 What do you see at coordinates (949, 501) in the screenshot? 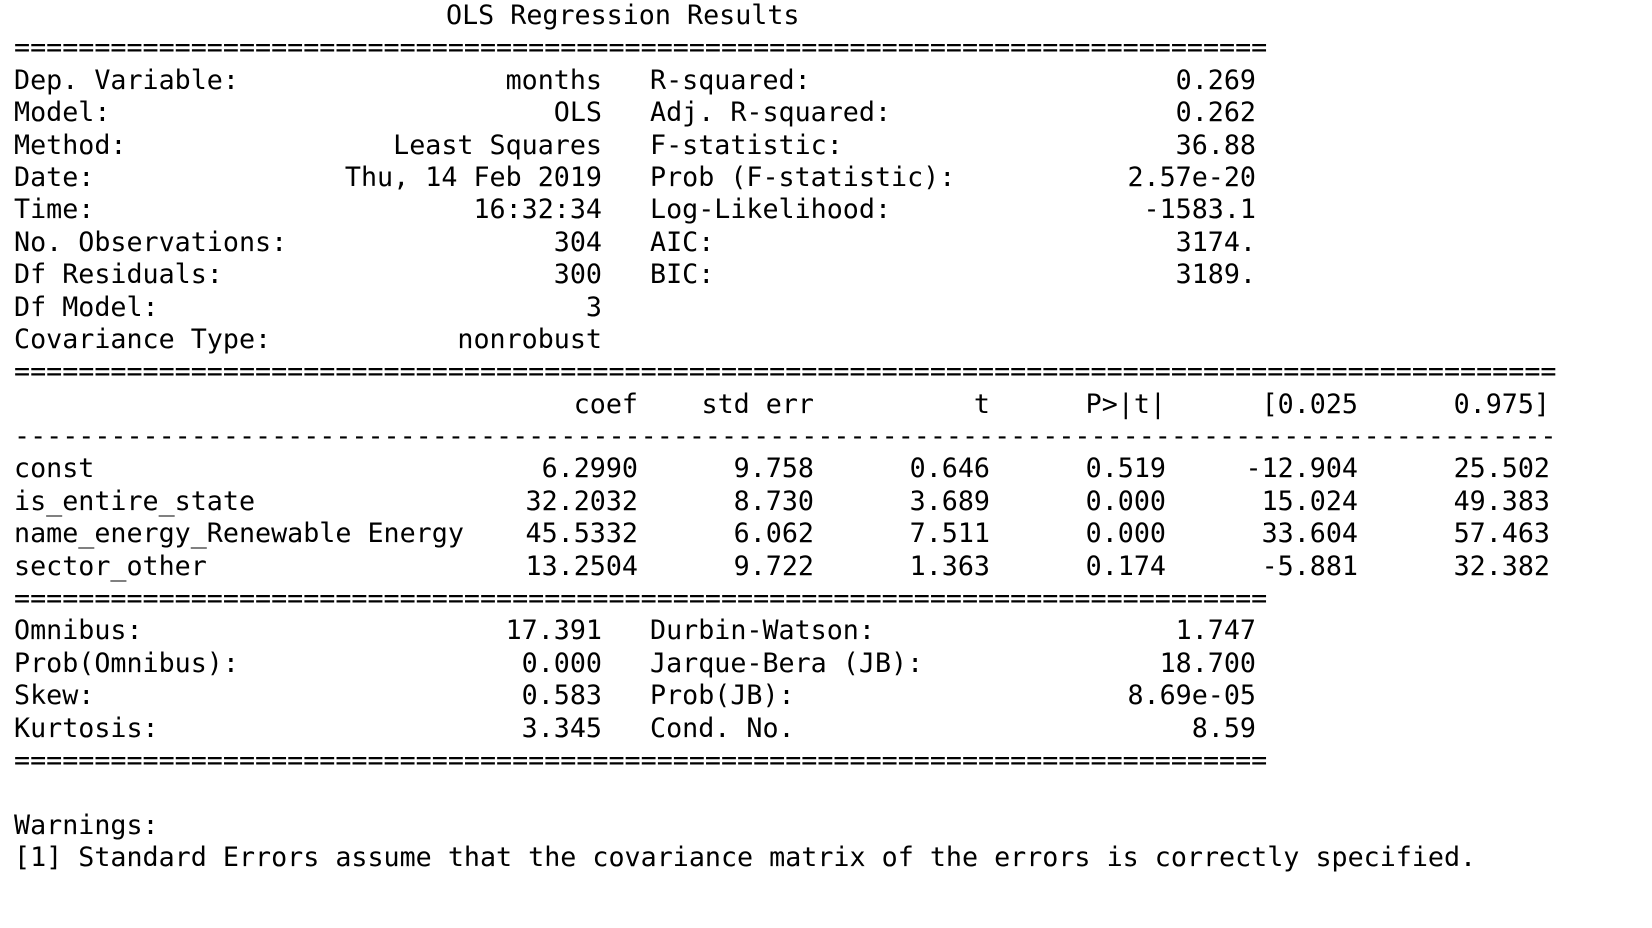
I see `cell-t: 3.689` at bounding box center [949, 501].